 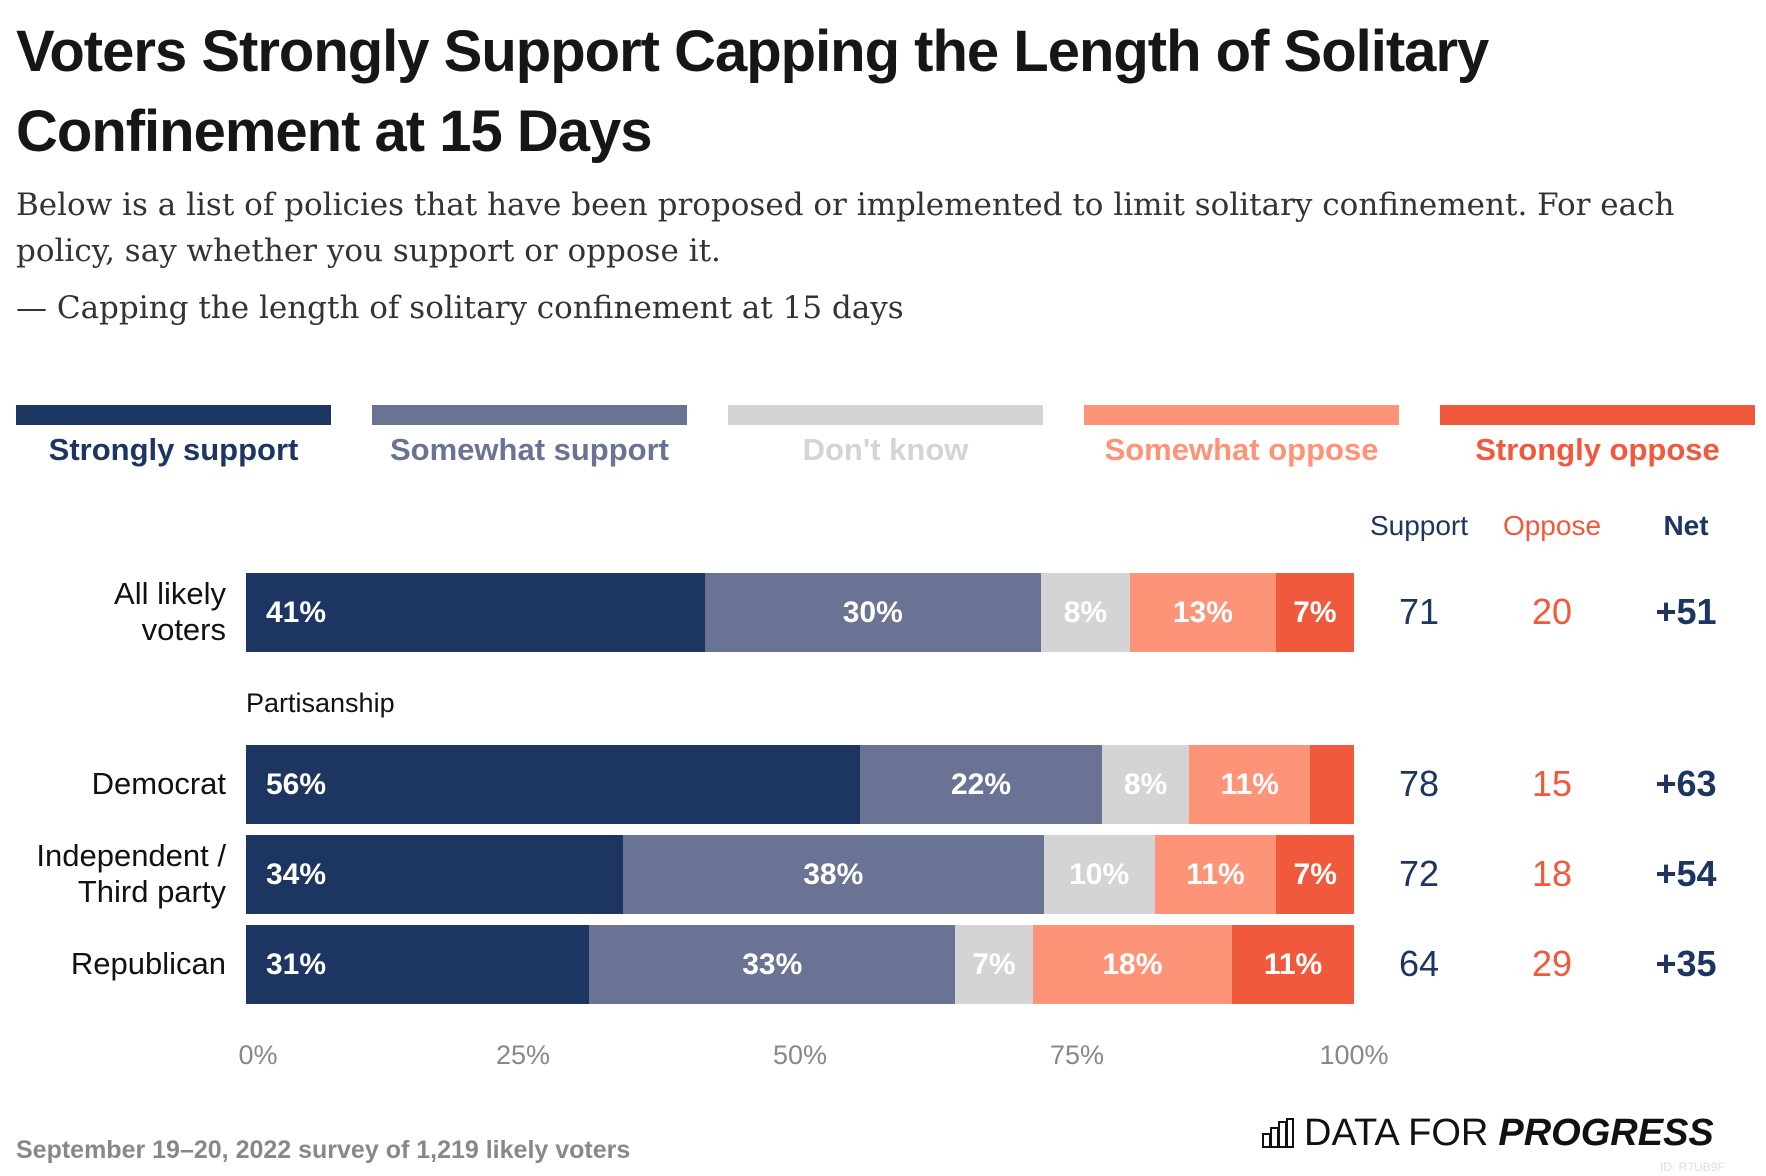 I want to click on x-tick-label: 50%, so click(x=800, y=1055).